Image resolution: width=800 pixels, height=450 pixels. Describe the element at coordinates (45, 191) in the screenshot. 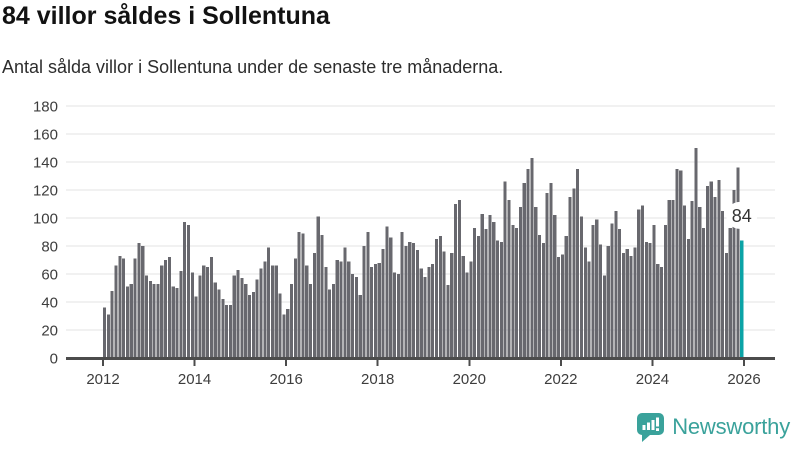

I see `y-tick-label: 120` at that location.